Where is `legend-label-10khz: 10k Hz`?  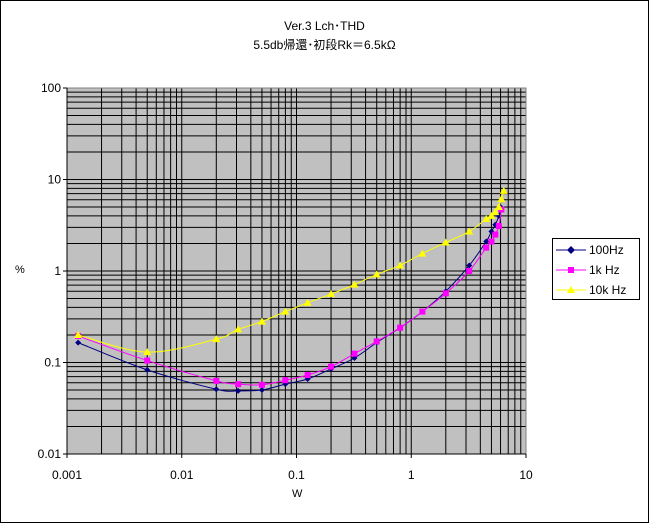 legend-label-10khz: 10k Hz is located at coordinates (608, 290).